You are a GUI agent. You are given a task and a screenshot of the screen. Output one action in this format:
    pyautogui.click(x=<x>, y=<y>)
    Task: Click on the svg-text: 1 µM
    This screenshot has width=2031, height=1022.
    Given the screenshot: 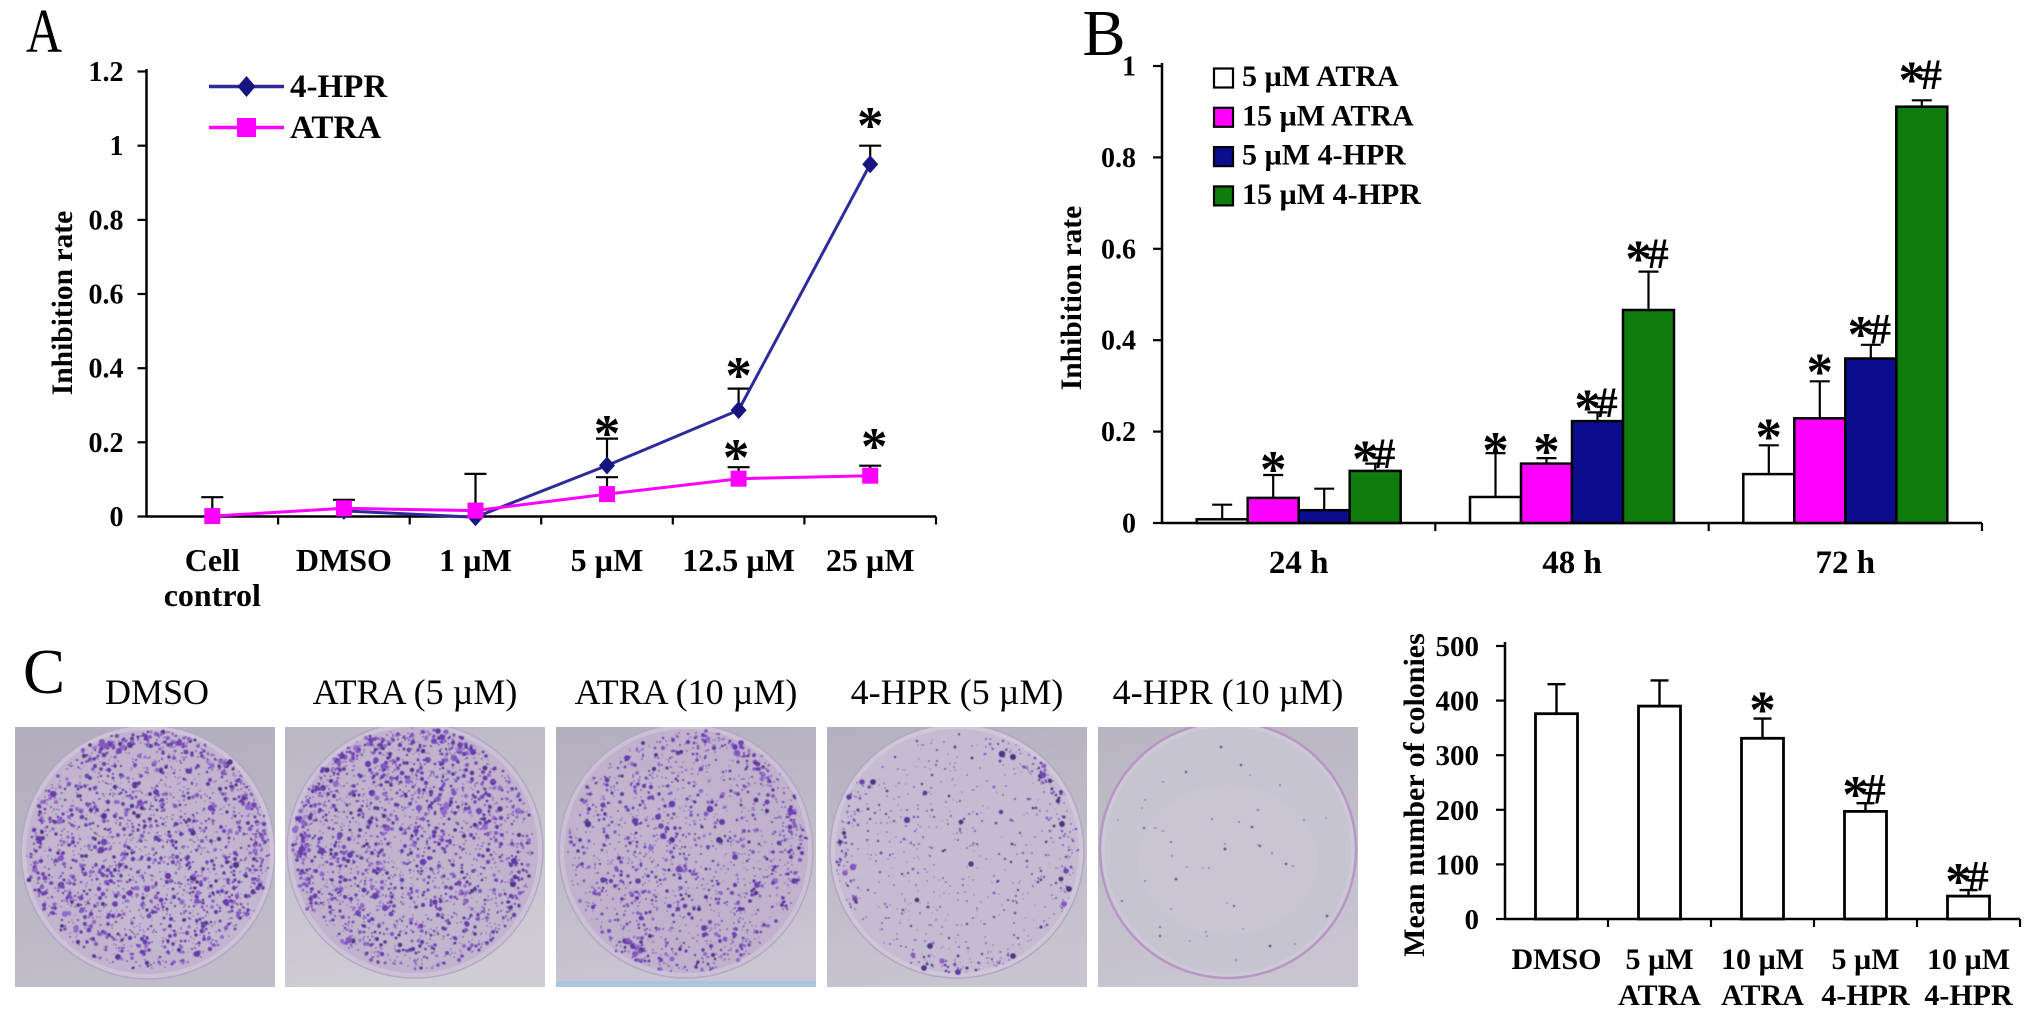 What is the action you would take?
    pyautogui.click(x=475, y=560)
    